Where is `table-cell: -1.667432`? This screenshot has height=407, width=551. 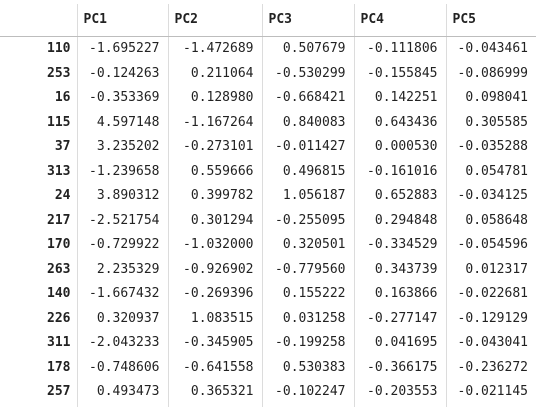
table-cell: -1.667432 is located at coordinates (122, 294).